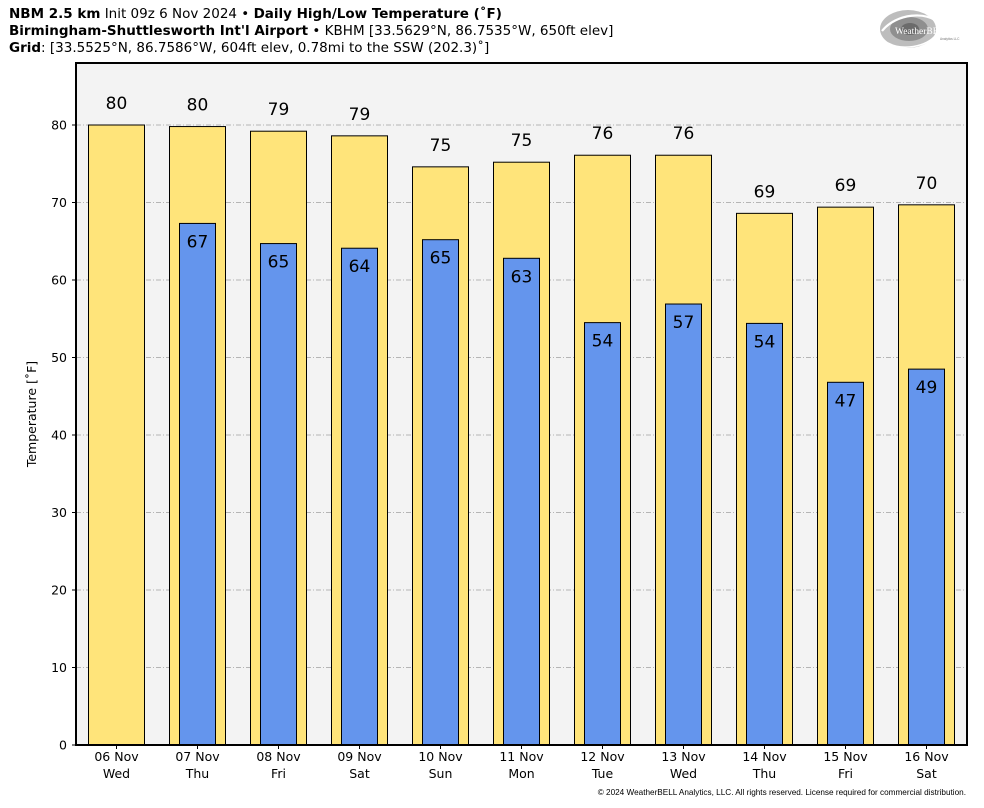  What do you see at coordinates (926, 756) in the screenshot?
I see `x-tick-label-date: 16 Nov` at bounding box center [926, 756].